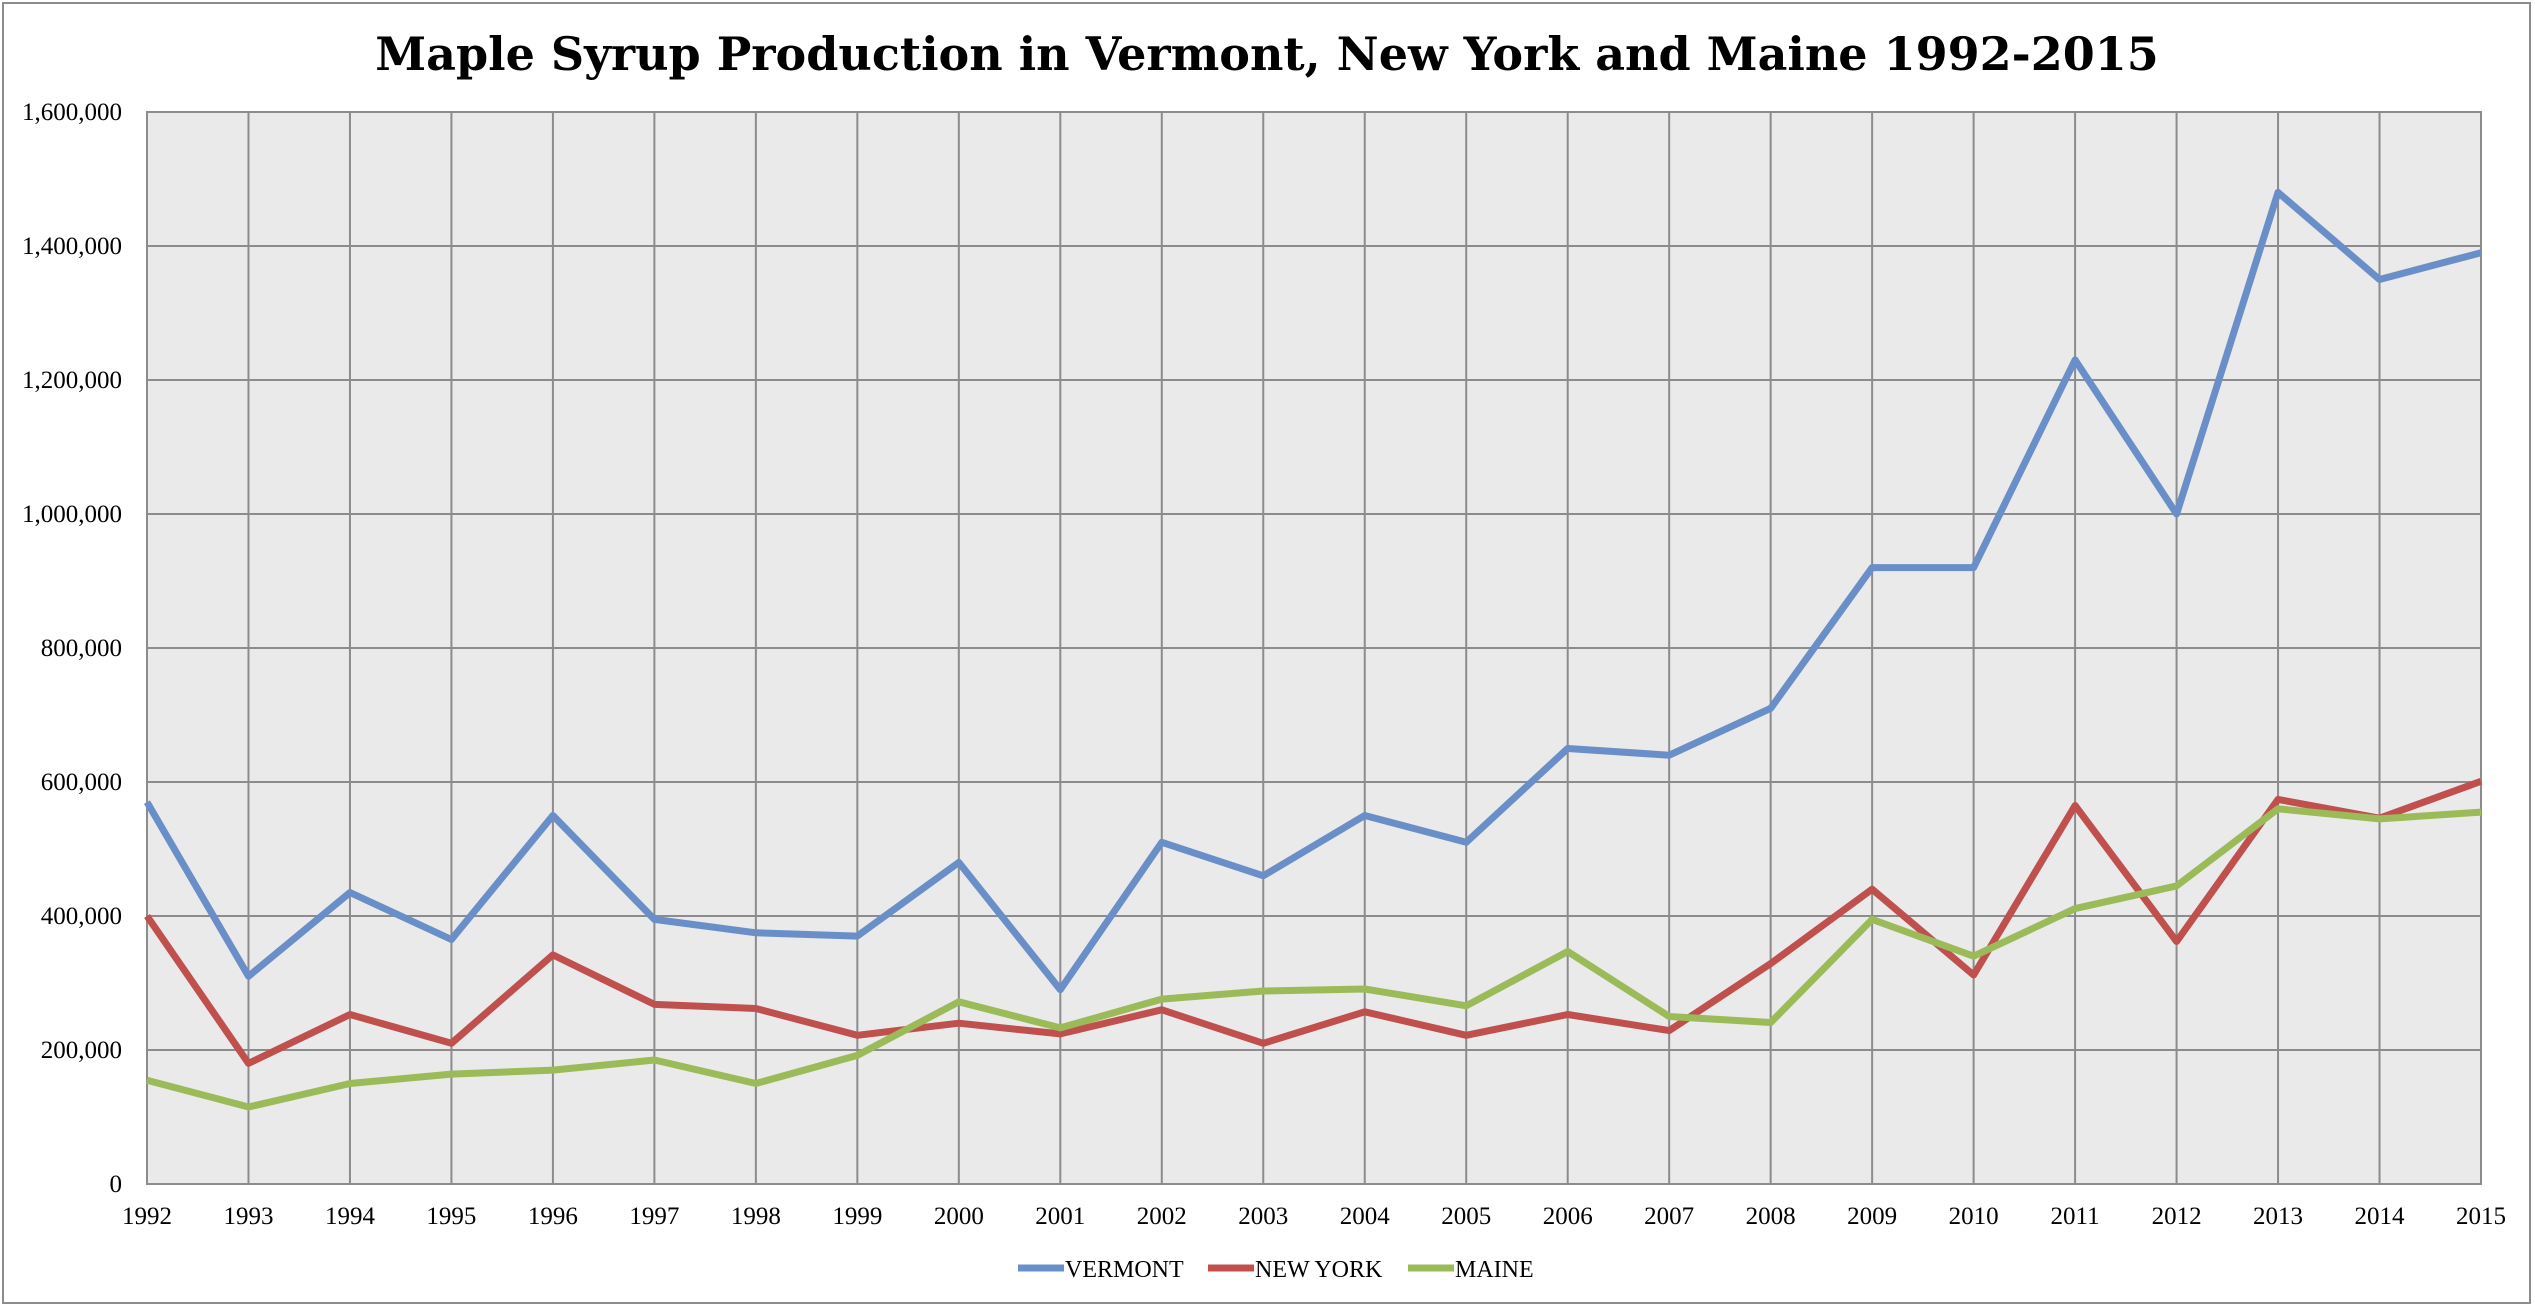 The image size is (2535, 1308). What do you see at coordinates (1124, 1270) in the screenshot?
I see `legend-label-vermont: VERMONT` at bounding box center [1124, 1270].